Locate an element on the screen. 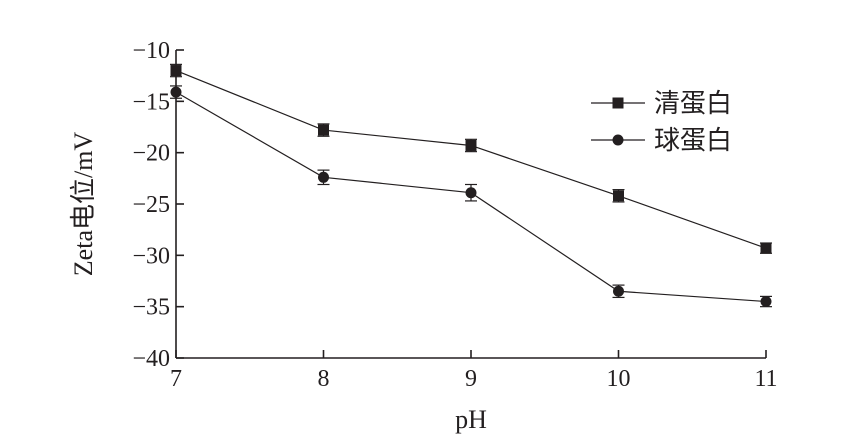 This screenshot has width=842, height=439. legend-item: 球蛋白 is located at coordinates (661, 140).